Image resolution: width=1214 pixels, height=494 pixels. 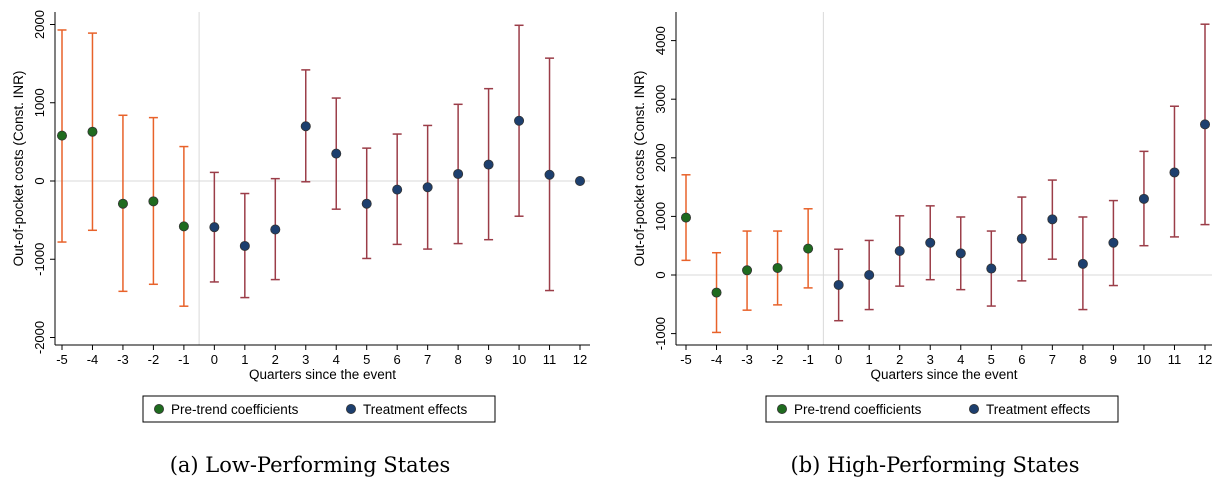 What do you see at coordinates (39, 337) in the screenshot?
I see `y-tick-label: -2000` at bounding box center [39, 337].